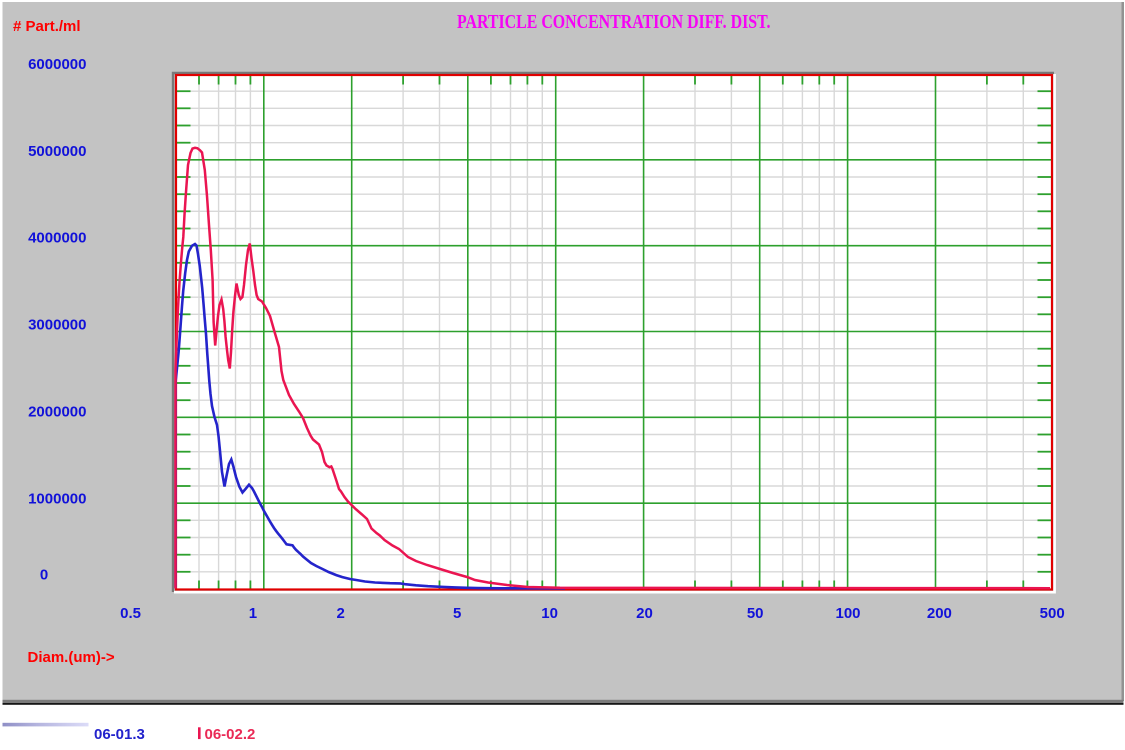 Image resolution: width=1125 pixels, height=750 pixels. I want to click on svg-text: 100, so click(847, 613).